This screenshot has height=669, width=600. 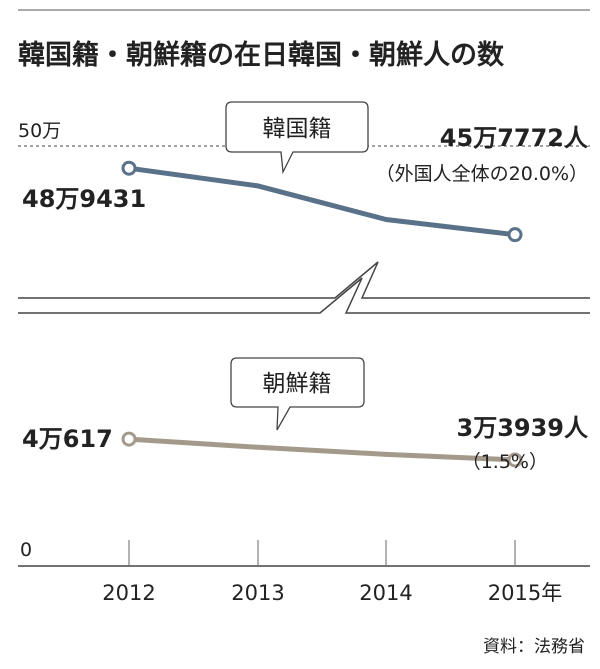 I want to click on callout-chosen-label: 朝鮮籍, so click(x=297, y=384).